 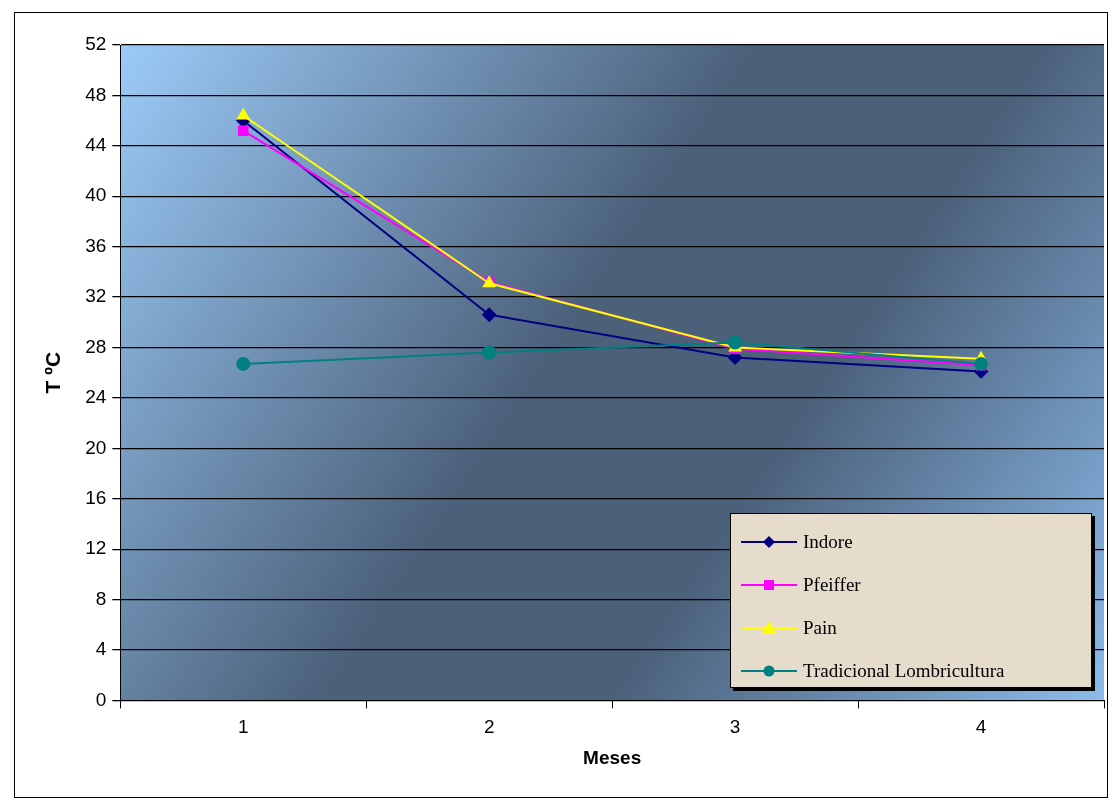 What do you see at coordinates (96, 447) in the screenshot?
I see `y-tick-label: 20` at bounding box center [96, 447].